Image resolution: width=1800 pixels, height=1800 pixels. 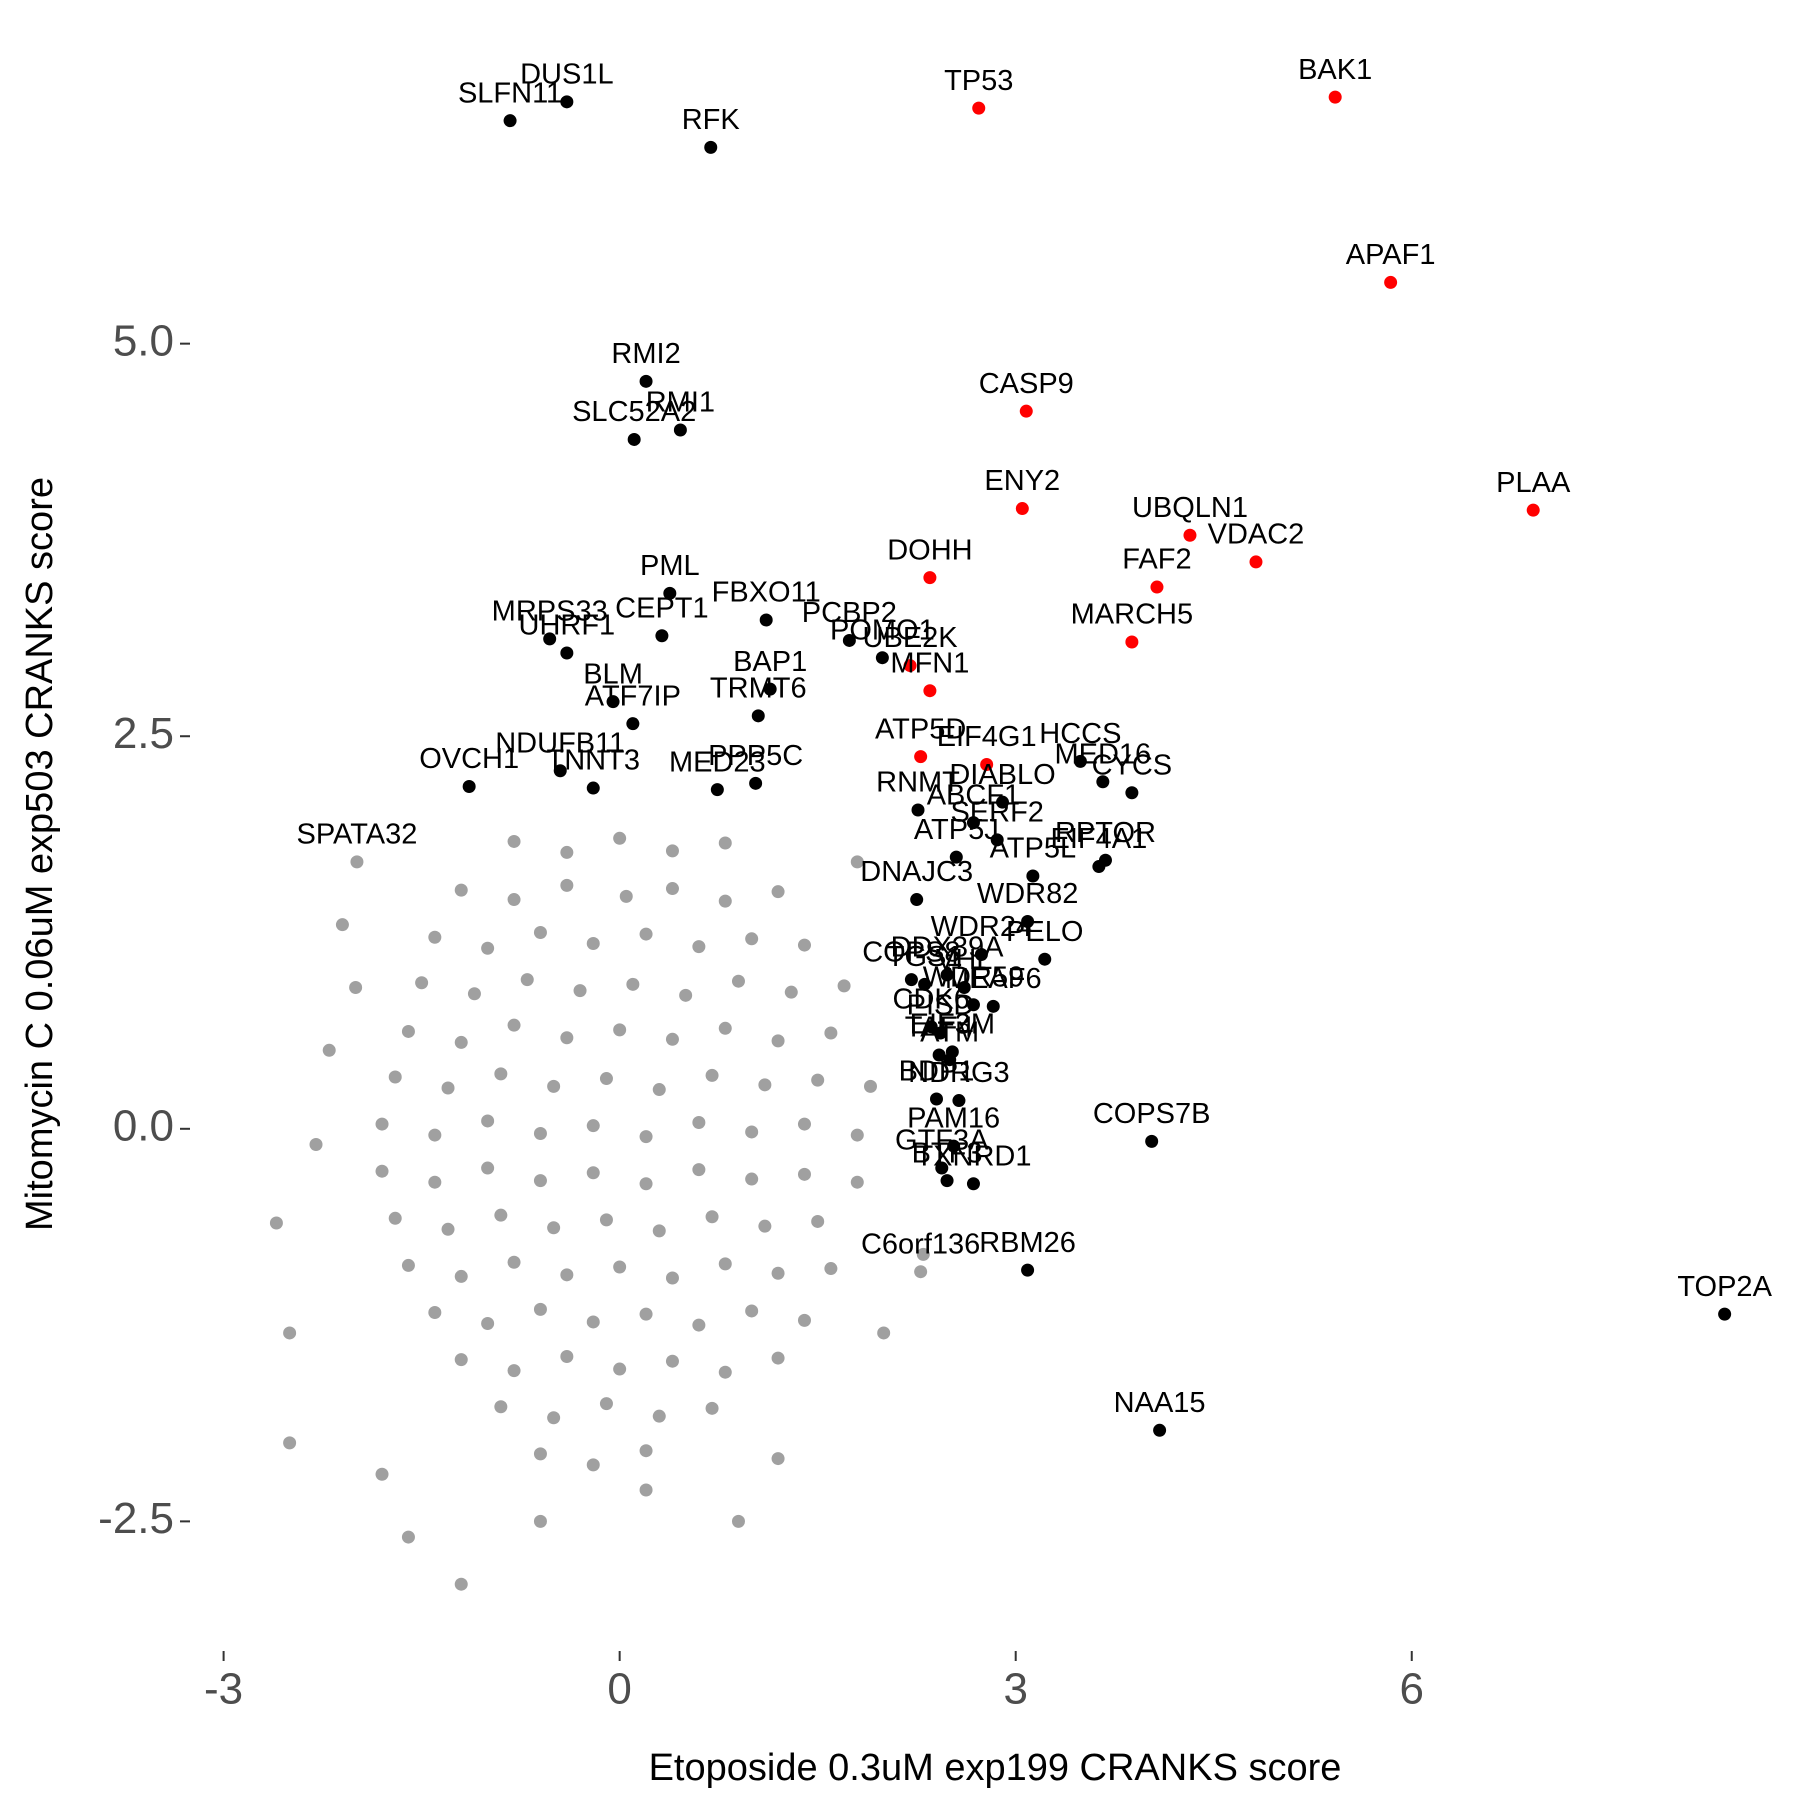 I want to click on point-label: VDAC2, so click(x=1256, y=535).